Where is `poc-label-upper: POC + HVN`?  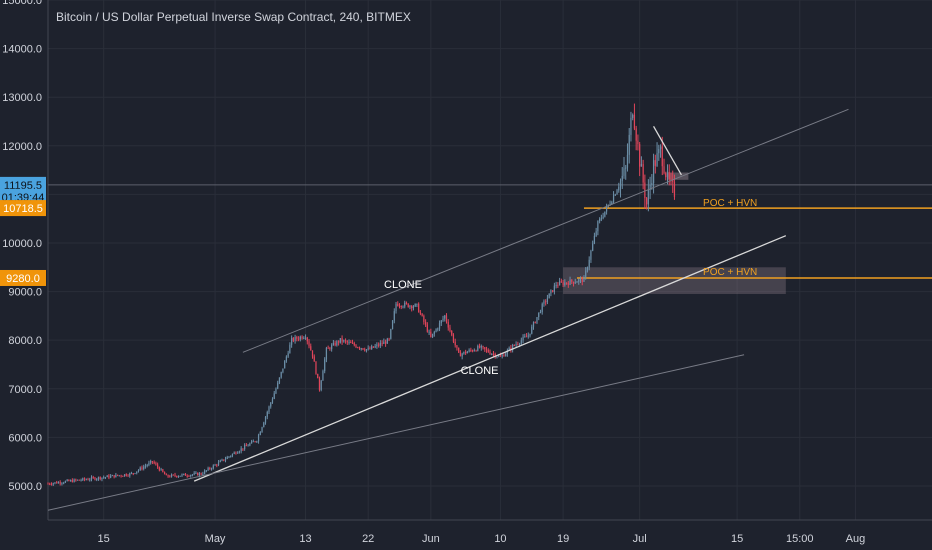
poc-label-upper: POC + HVN is located at coordinates (730, 203).